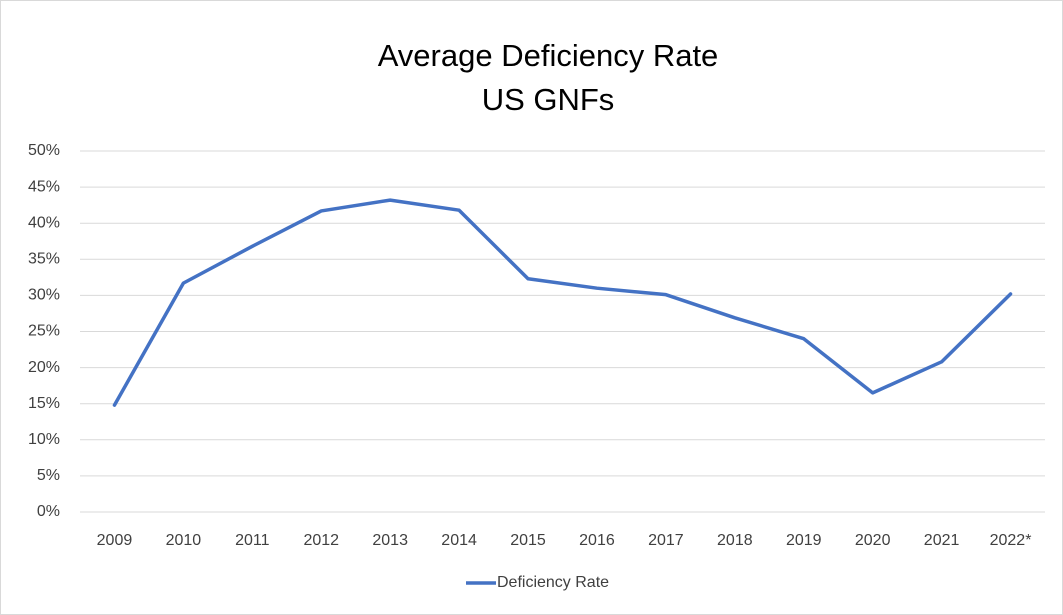 The width and height of the screenshot is (1063, 615). I want to click on x-tick-label: 2015, so click(528, 540).